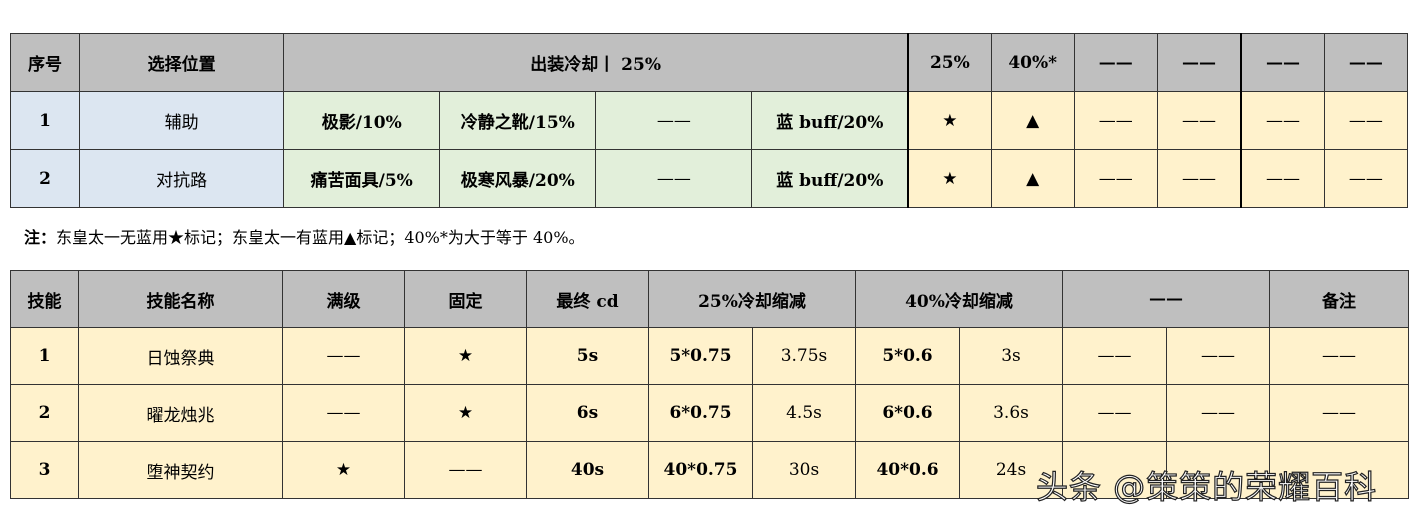  What do you see at coordinates (343, 299) in the screenshot?
I see `header-cell: 满级` at bounding box center [343, 299].